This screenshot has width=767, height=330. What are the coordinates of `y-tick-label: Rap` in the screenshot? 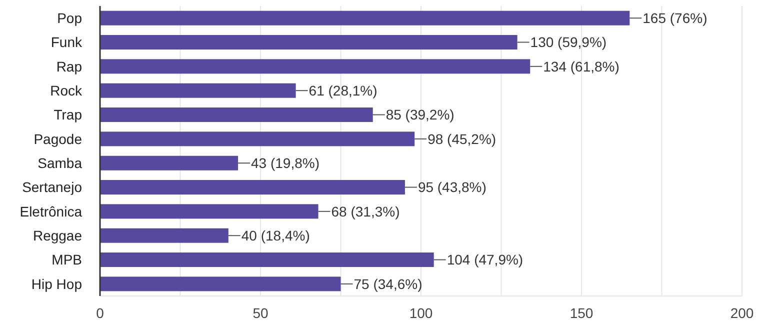 It's located at (69, 66).